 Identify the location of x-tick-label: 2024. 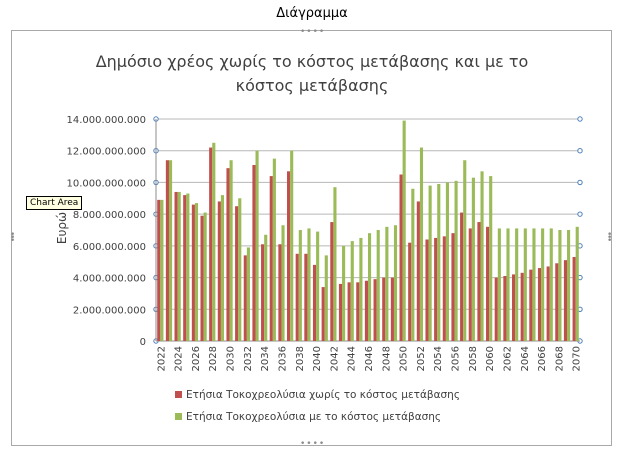
(179, 358).